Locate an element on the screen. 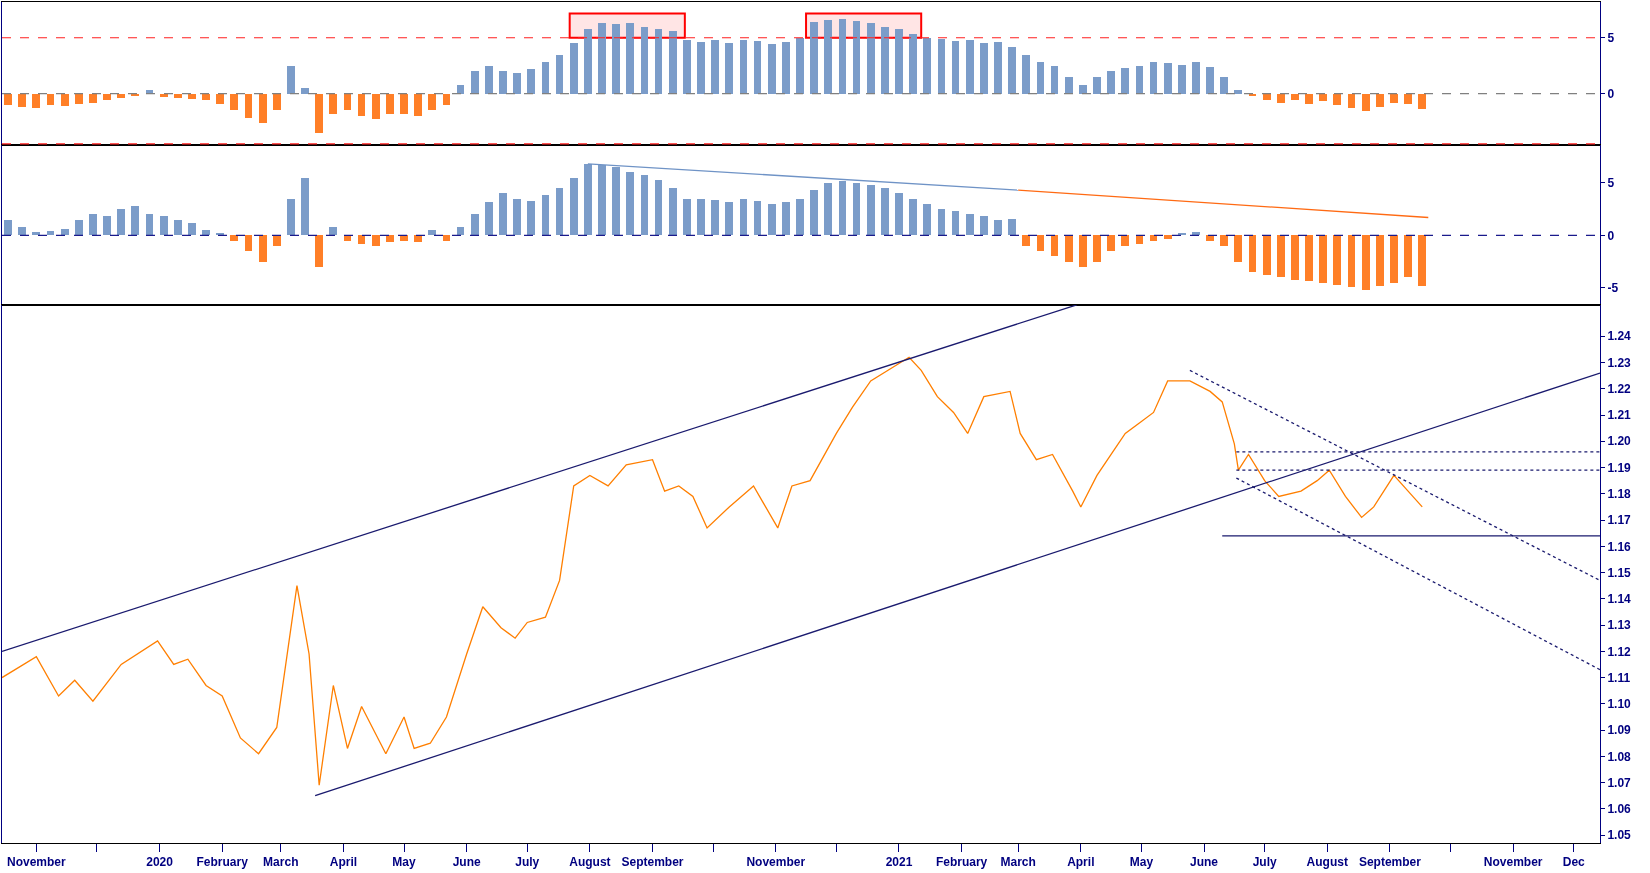  y-tick-label: -5 is located at coordinates (1613, 288).